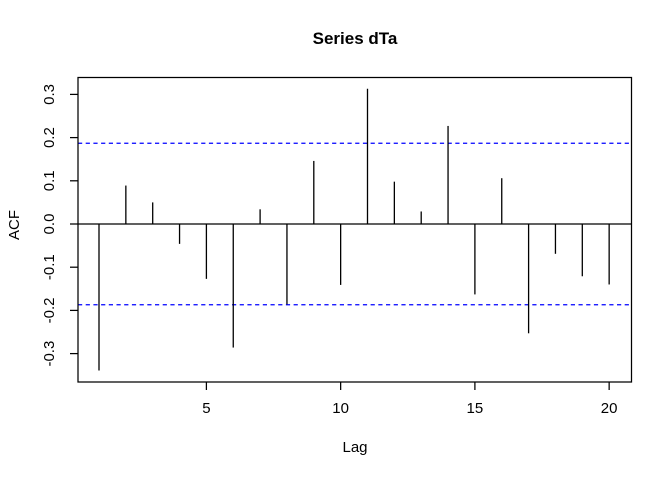 This screenshot has width=672, height=480. What do you see at coordinates (340, 408) in the screenshot?
I see `x-tick-label-10: 10` at bounding box center [340, 408].